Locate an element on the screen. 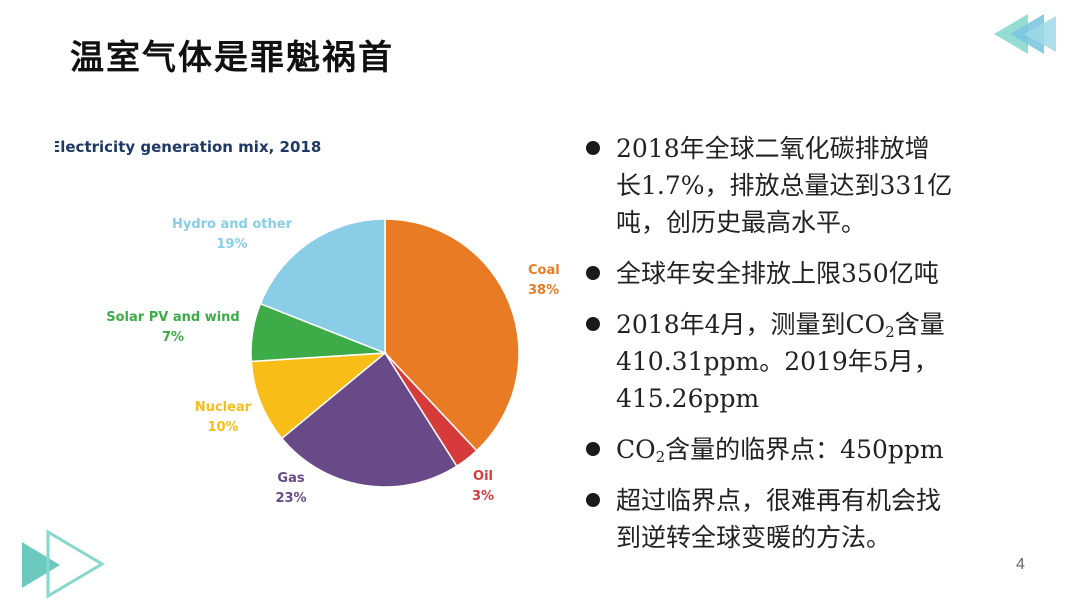 The height and width of the screenshot is (607, 1080). slice-label: Coal is located at coordinates (544, 270).